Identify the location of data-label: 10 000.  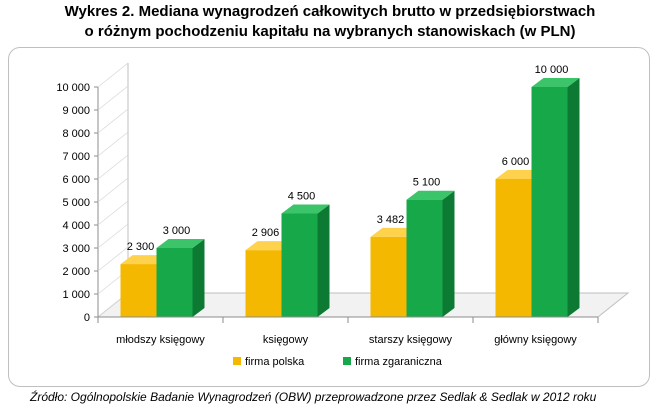
(552, 70).